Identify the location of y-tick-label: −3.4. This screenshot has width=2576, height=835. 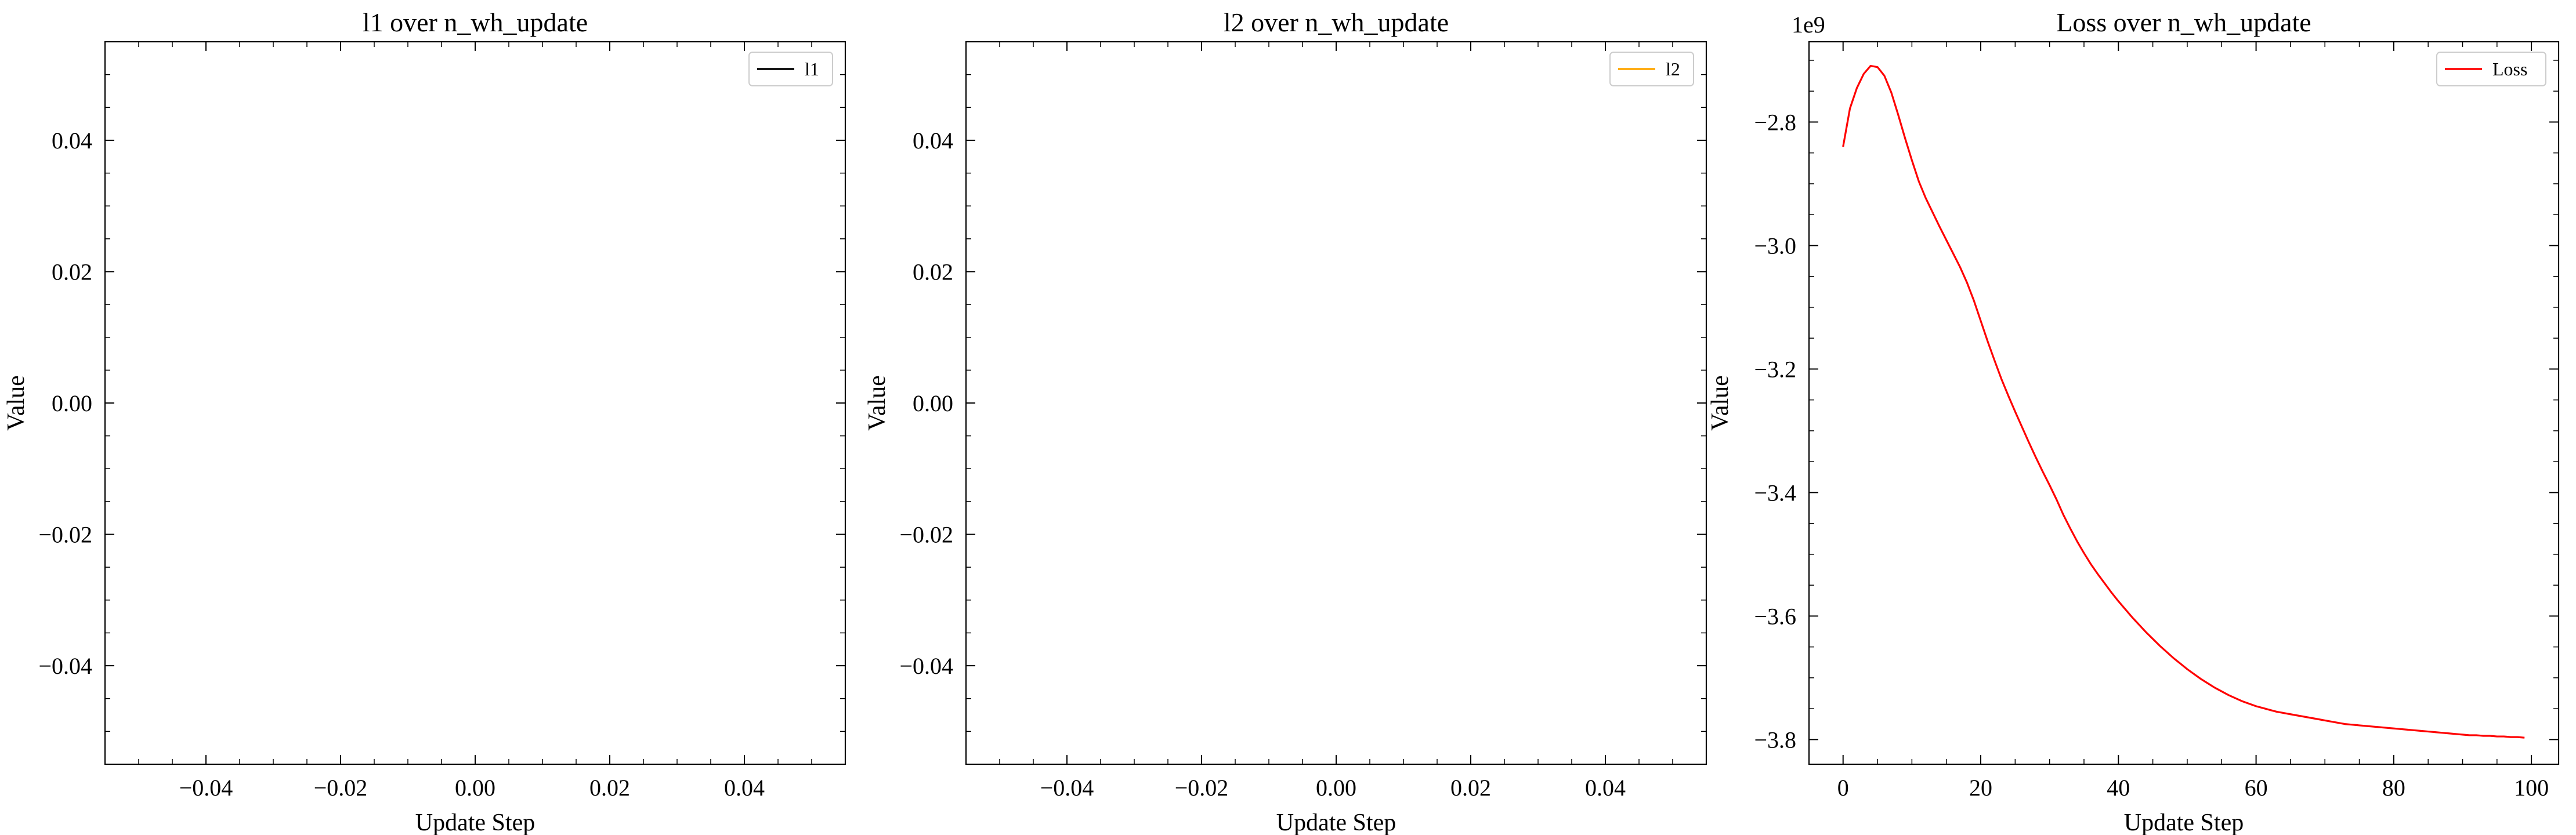
(1775, 493).